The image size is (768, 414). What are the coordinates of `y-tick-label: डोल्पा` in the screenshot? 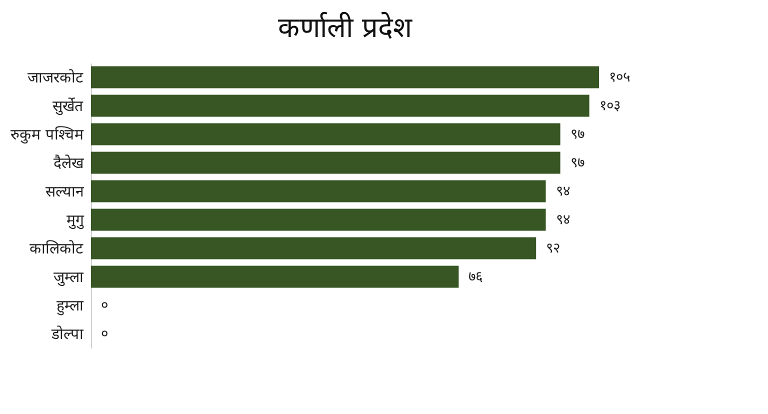 It's located at (67, 333).